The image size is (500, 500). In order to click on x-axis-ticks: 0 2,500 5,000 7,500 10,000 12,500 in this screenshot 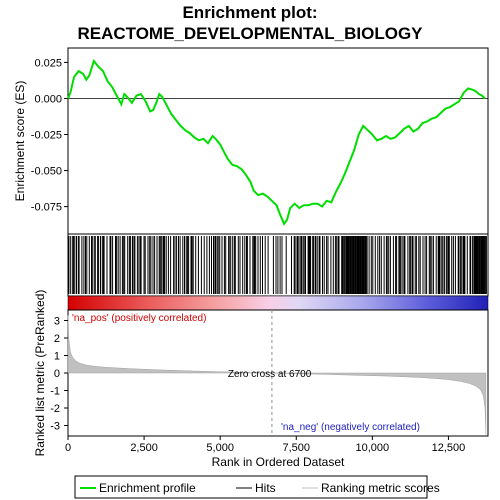, I will do `click(265, 445)`.